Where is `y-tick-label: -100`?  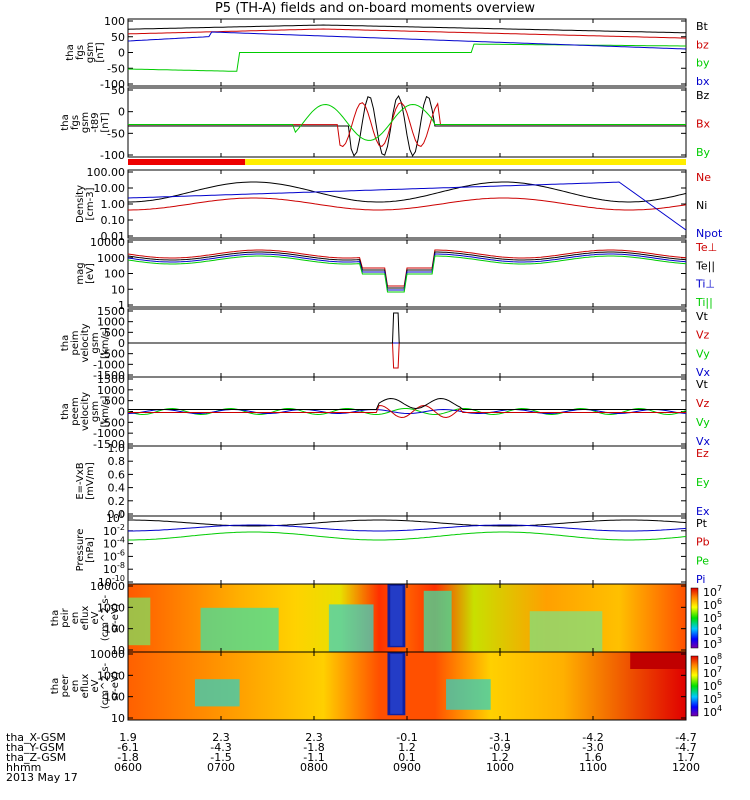
y-tick-label: -100 is located at coordinates (112, 155).